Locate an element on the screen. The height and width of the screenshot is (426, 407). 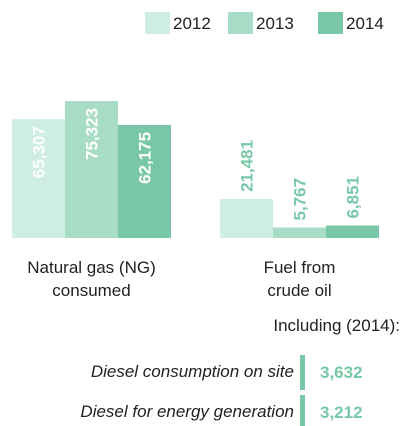
breakdown-label: Diesel for energy generation is located at coordinates (187, 411).